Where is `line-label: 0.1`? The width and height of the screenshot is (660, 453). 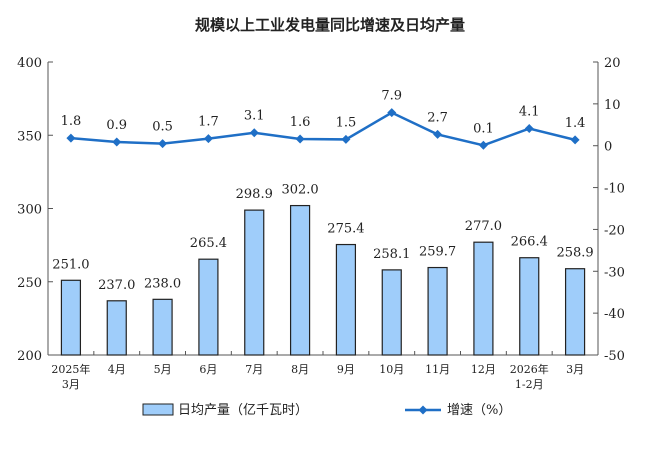 line-label: 0.1 is located at coordinates (483, 128).